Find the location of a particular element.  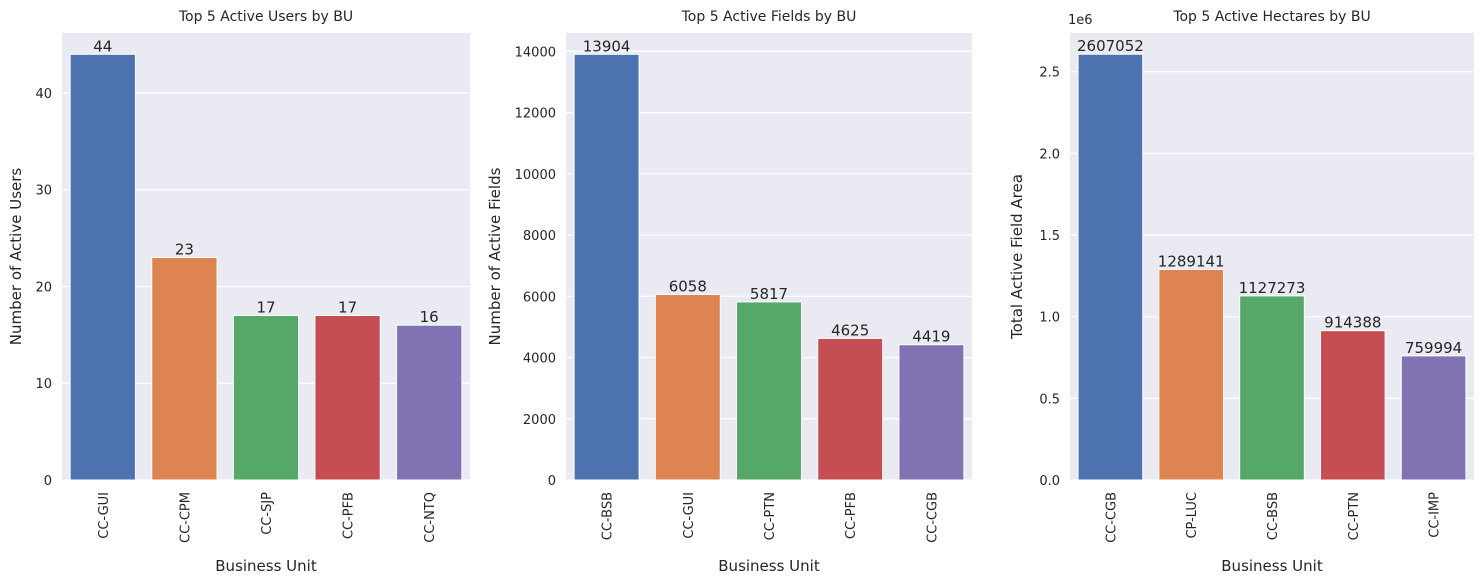

data-label: 1289141 is located at coordinates (1191, 261).